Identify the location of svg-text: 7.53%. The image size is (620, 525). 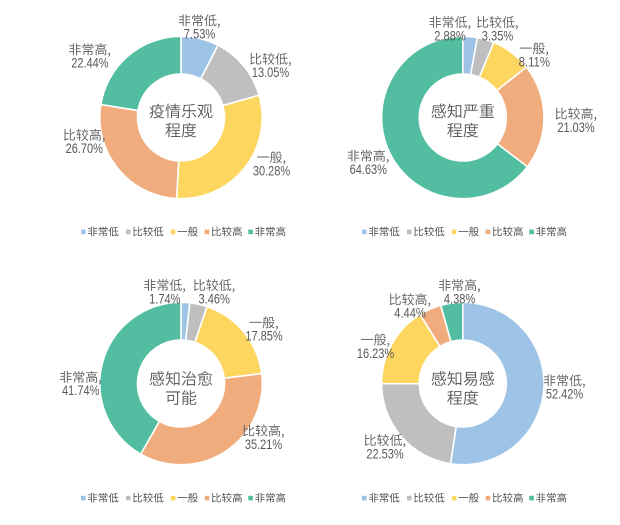
(199, 34).